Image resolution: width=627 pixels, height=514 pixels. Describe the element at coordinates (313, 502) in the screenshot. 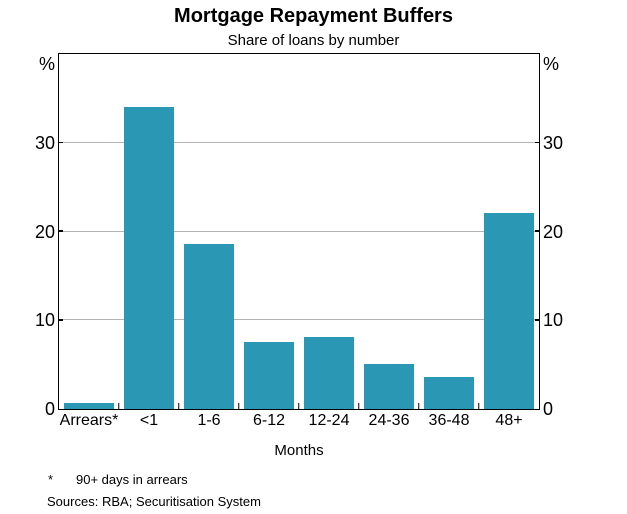

I see `sources: Sources: RBA; Securitisation System` at that location.